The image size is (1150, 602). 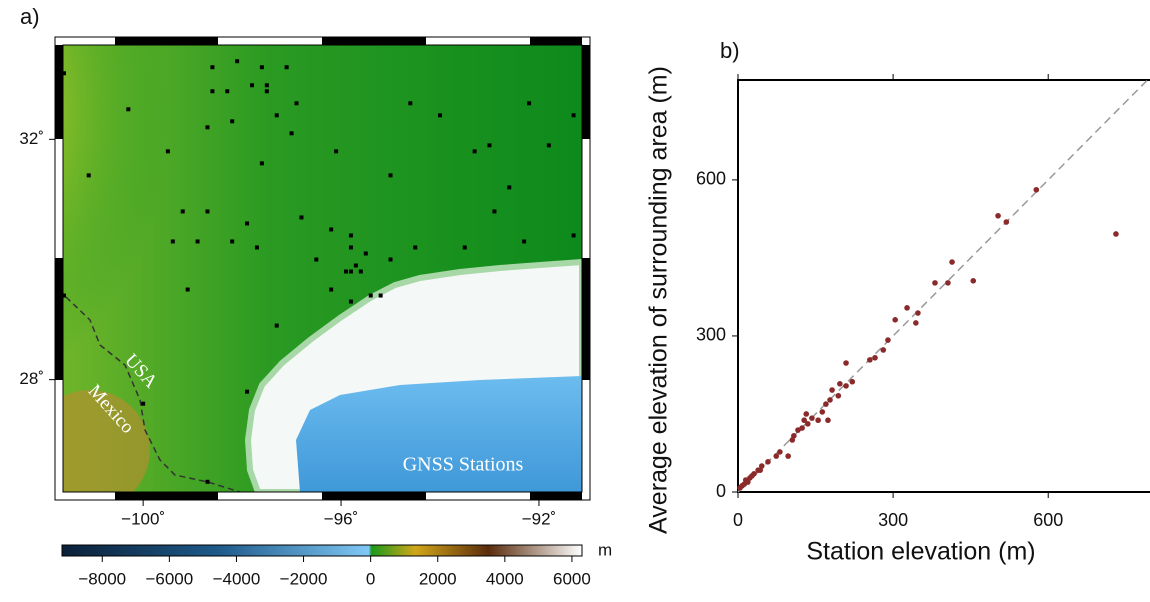 What do you see at coordinates (1048, 520) in the screenshot?
I see `x-tick-label: 600` at bounding box center [1048, 520].